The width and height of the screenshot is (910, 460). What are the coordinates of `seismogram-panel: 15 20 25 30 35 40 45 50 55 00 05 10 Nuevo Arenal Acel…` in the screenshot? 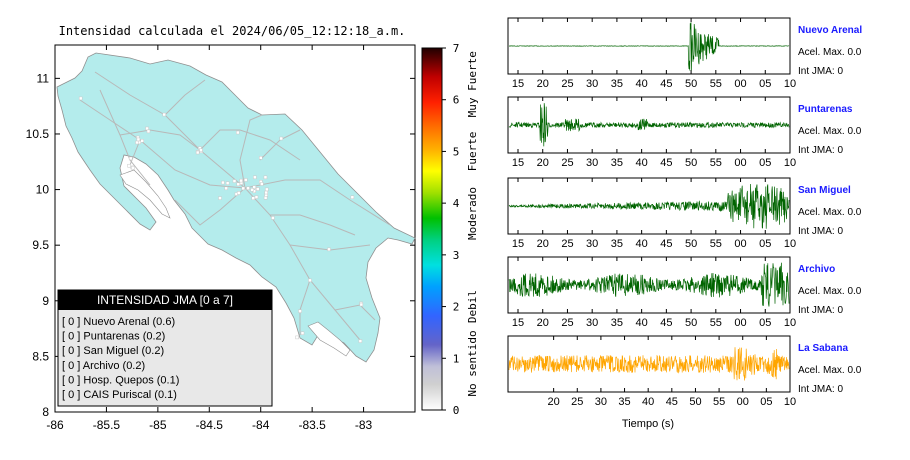 It's located at (684, 53).